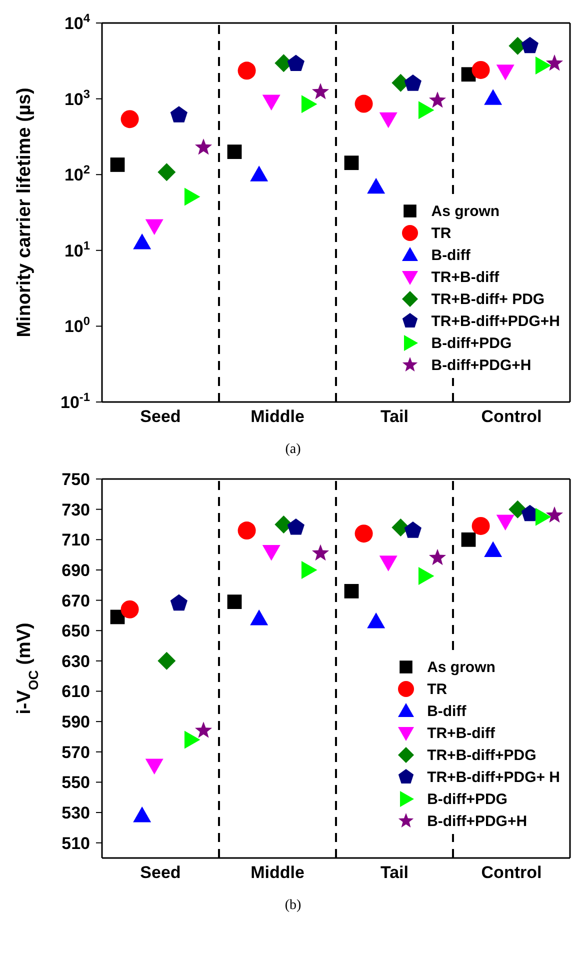 The image size is (586, 962). What do you see at coordinates (488, 299) in the screenshot?
I see `legend-label: TR+B-diff+ PDG` at bounding box center [488, 299].